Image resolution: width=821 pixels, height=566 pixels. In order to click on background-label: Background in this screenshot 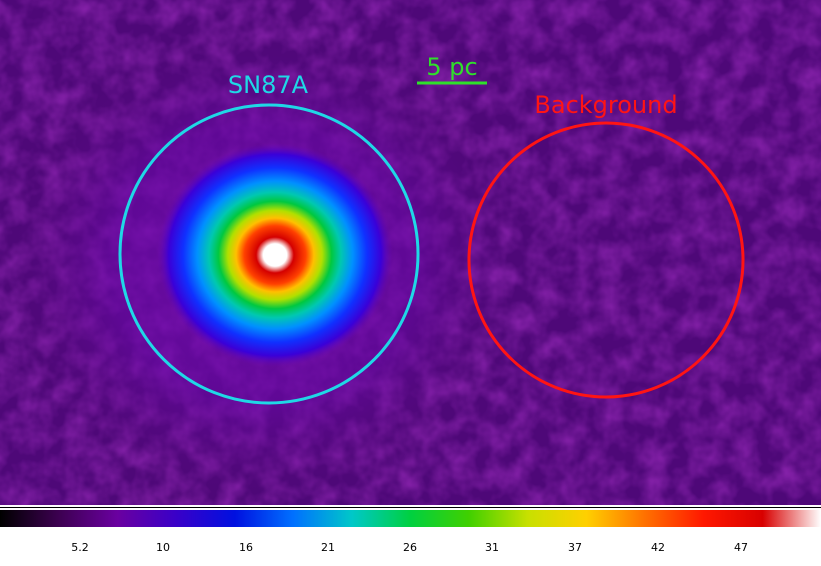, I will do `click(605, 105)`.